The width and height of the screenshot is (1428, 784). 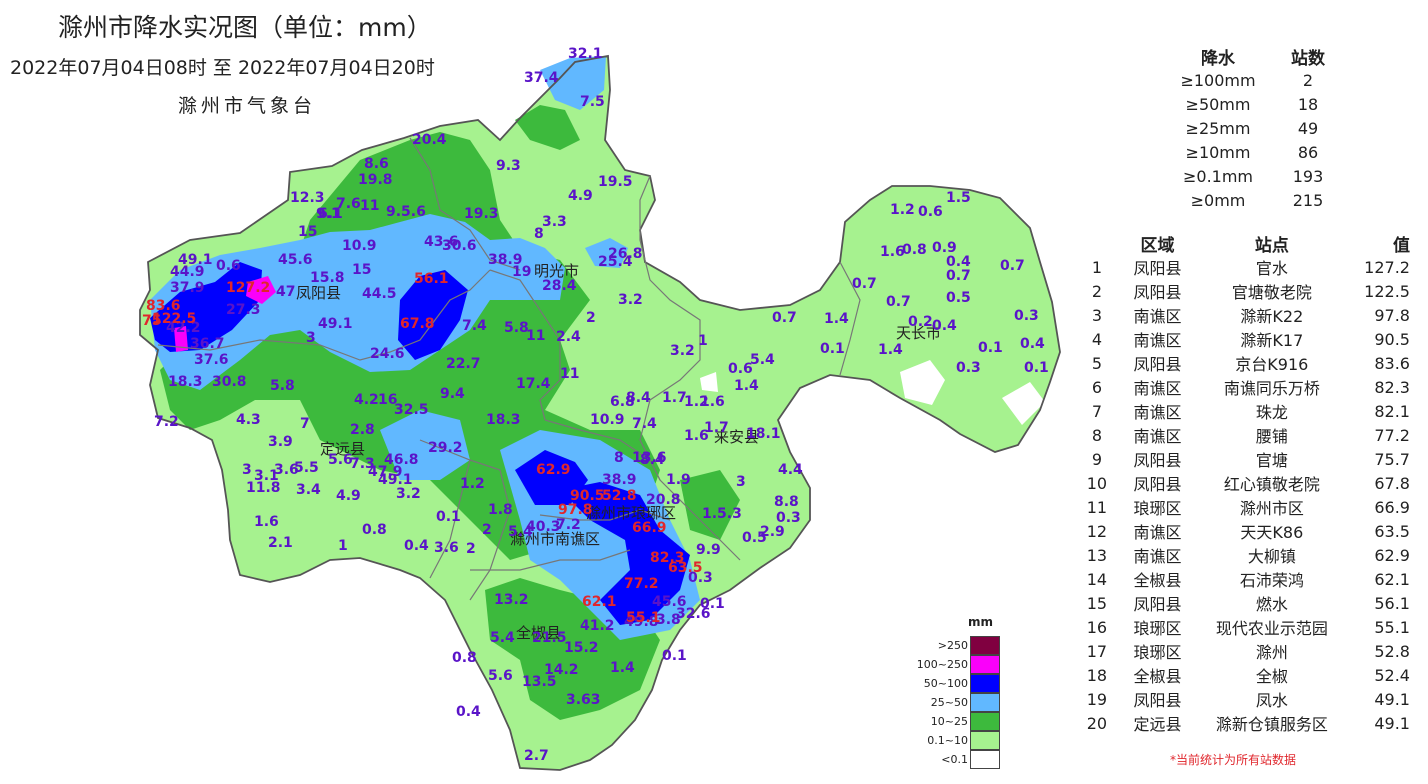 What do you see at coordinates (1272, 532) in the screenshot?
I see `station-name: 天天K86` at bounding box center [1272, 532].